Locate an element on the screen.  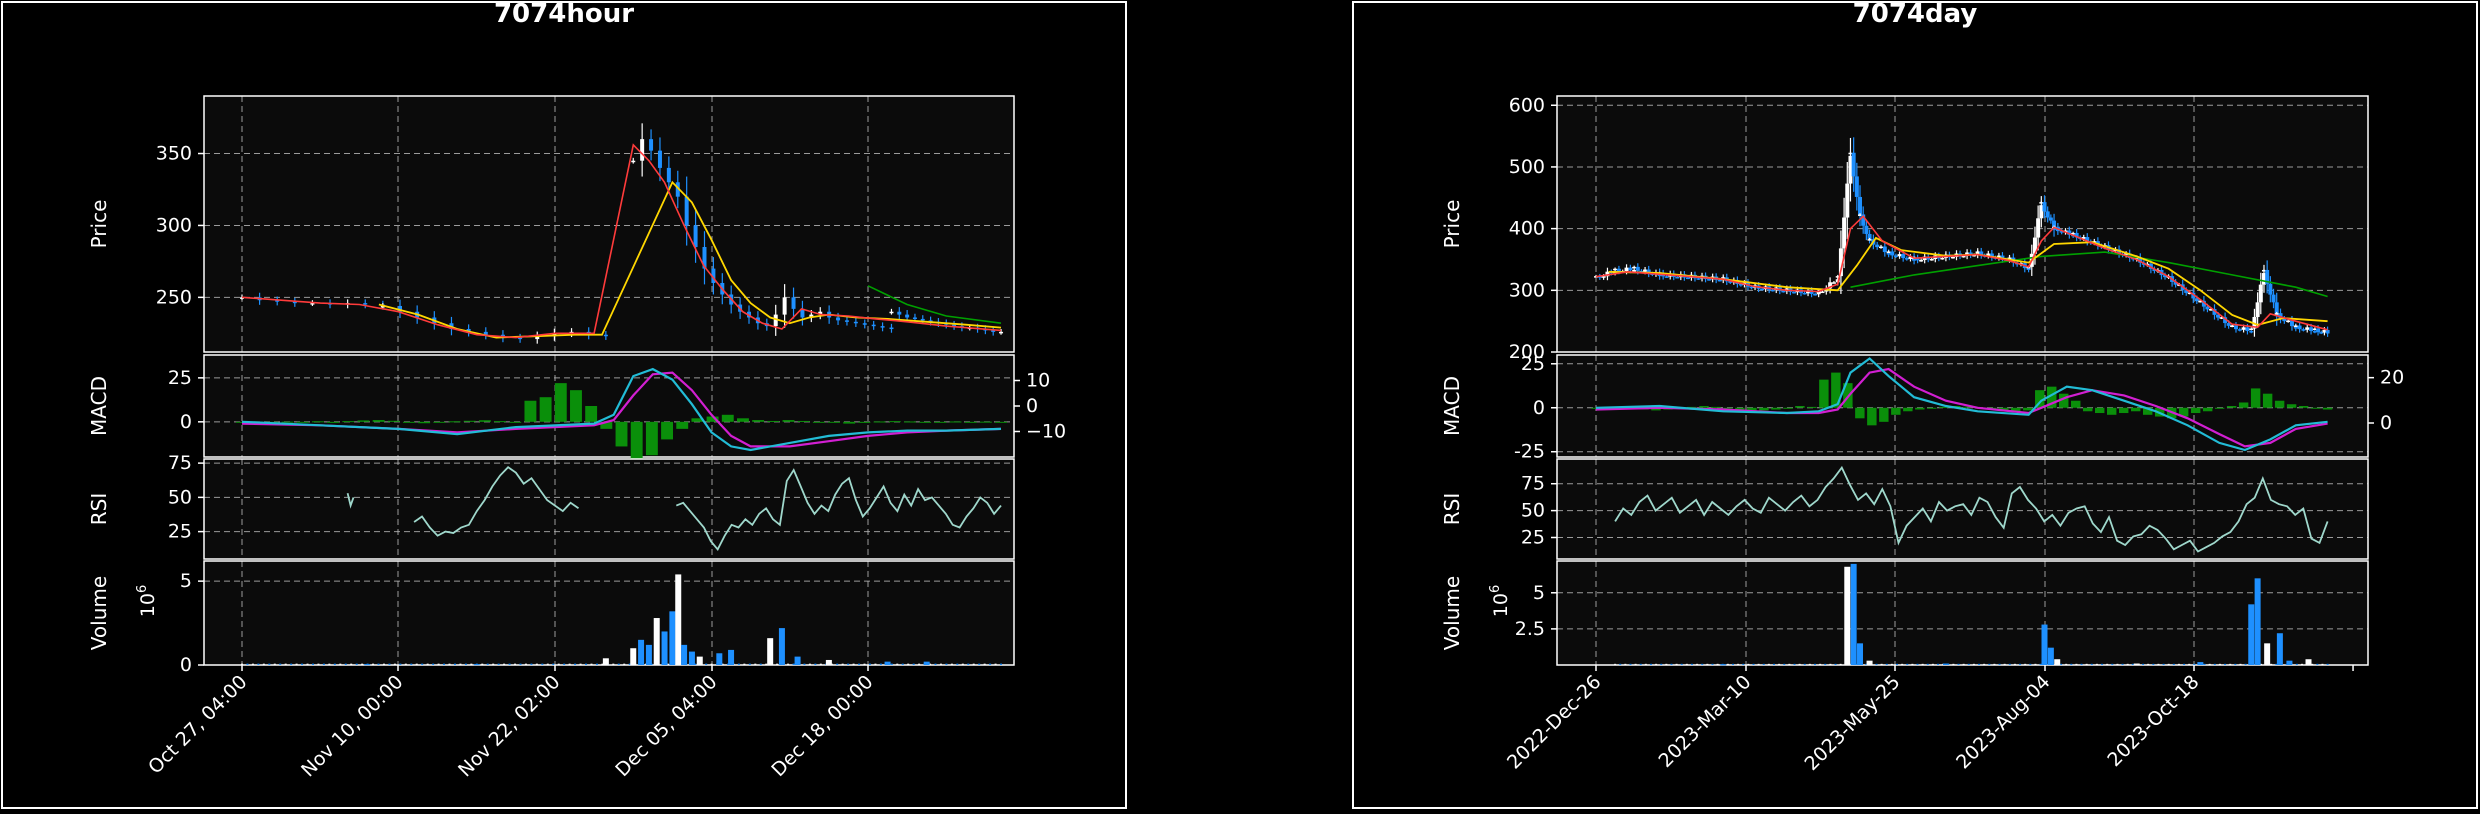
rsi-ytick-label: 75 is located at coordinates (1533, 484).